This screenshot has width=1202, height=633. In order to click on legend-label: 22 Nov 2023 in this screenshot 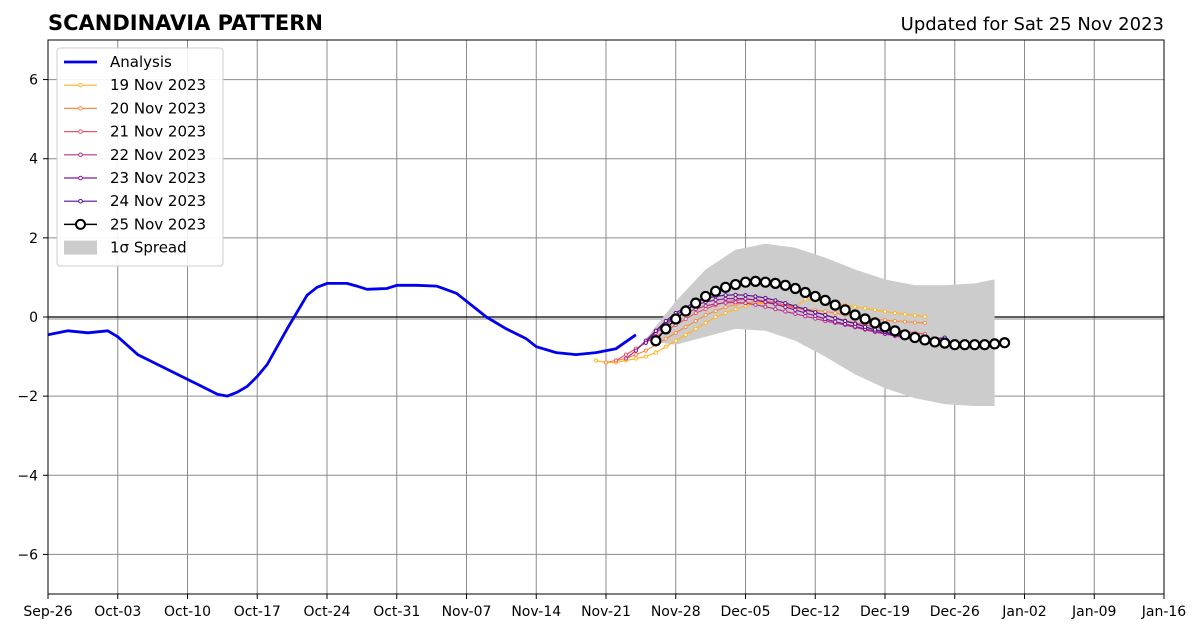, I will do `click(158, 155)`.